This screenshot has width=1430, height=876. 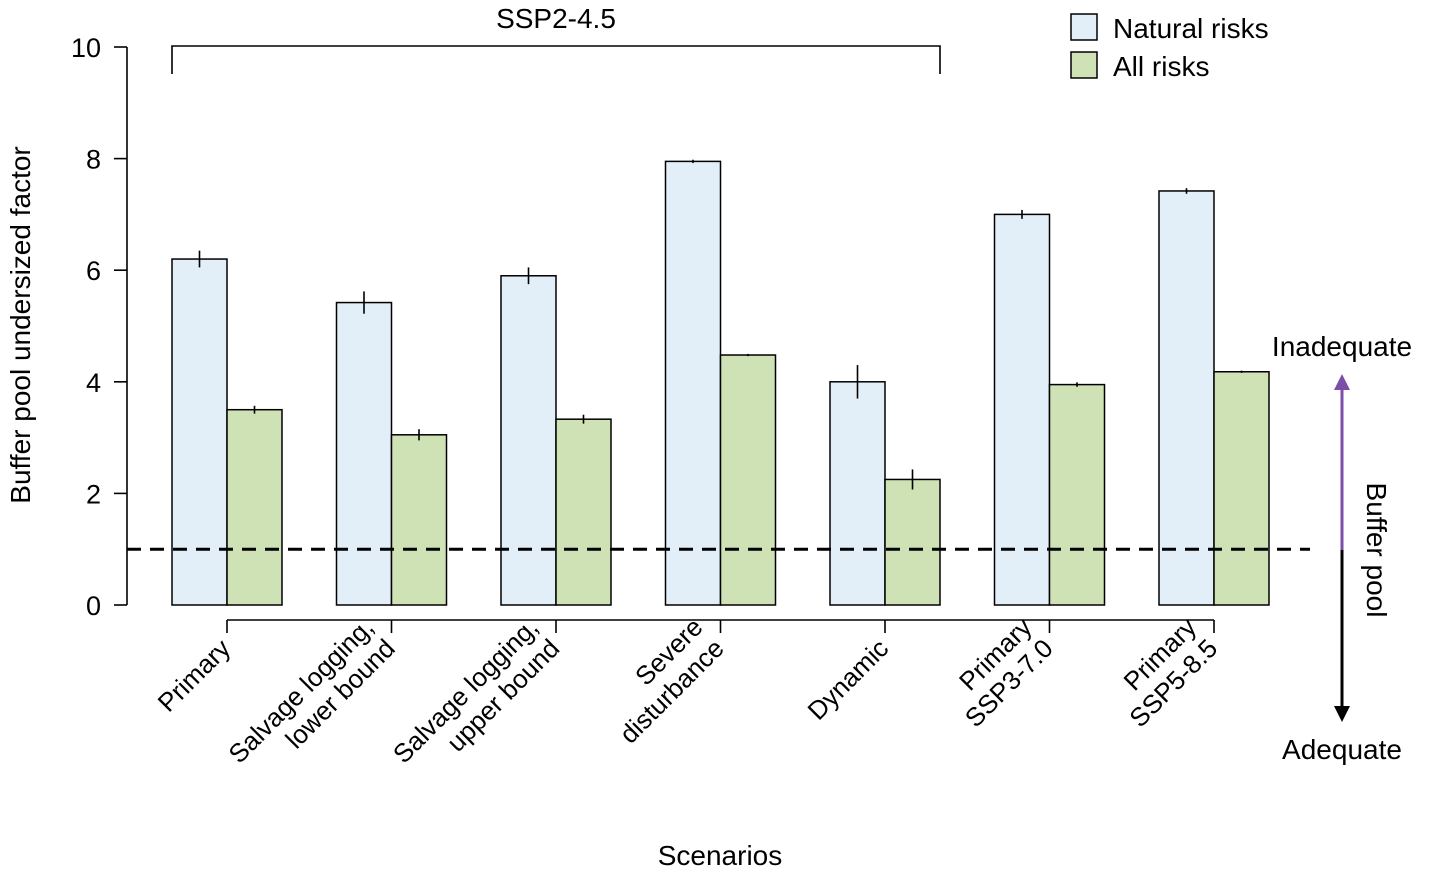 I want to click on x-tick-label: Dynamic, so click(x=848, y=679).